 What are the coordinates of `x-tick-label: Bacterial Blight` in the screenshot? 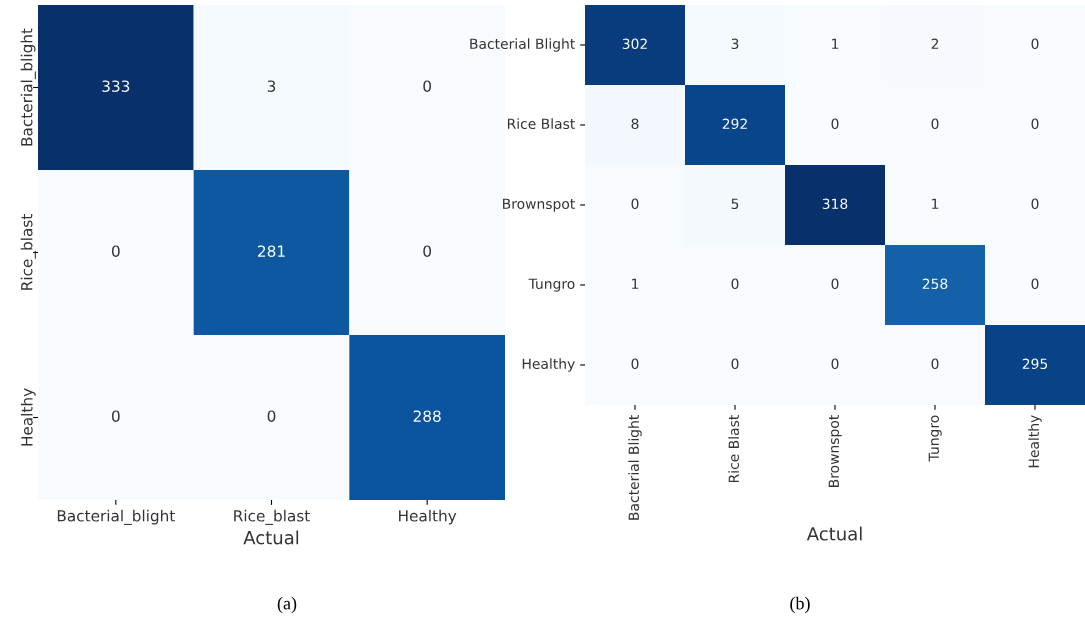 It's located at (635, 467).